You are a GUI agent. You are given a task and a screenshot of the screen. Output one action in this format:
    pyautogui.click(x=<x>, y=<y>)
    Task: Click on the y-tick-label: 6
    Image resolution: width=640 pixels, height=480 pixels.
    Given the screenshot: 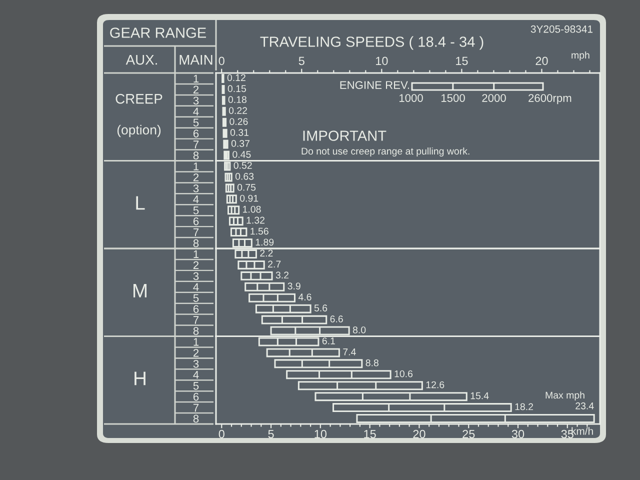 What is the action you would take?
    pyautogui.click(x=196, y=221)
    